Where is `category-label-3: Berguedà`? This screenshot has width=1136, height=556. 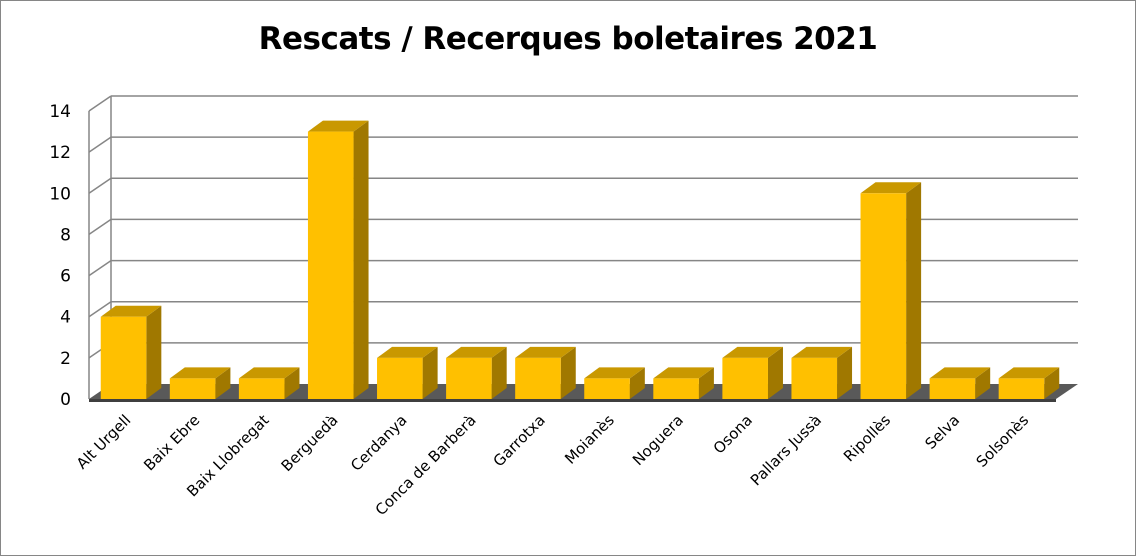
category-label-3: Berguedà is located at coordinates (310, 443).